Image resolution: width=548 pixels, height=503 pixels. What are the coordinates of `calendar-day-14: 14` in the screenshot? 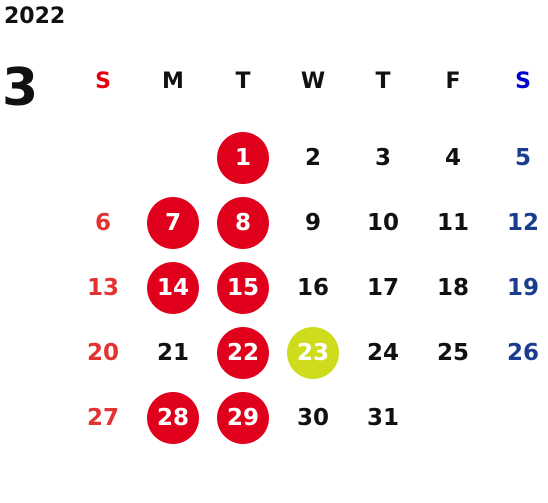 It's located at (173, 287).